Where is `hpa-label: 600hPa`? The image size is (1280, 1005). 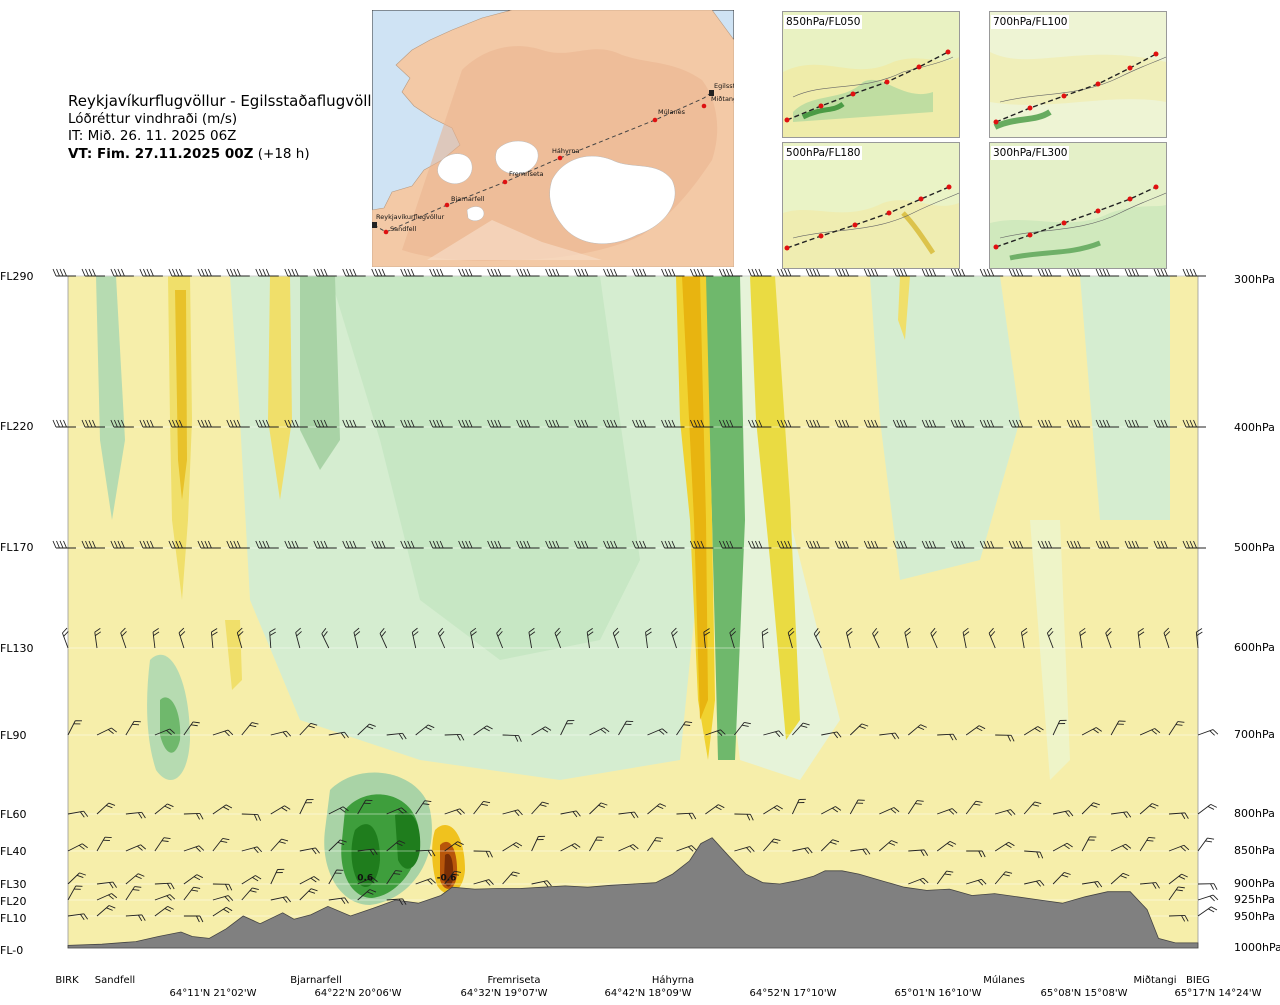 hpa-label: 600hPa is located at coordinates (1254, 647).